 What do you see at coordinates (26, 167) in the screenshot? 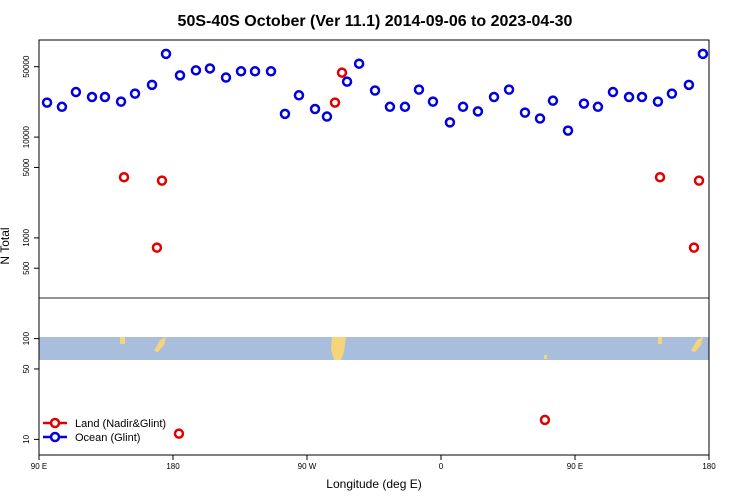
I see `y-tick-label: 5000` at bounding box center [26, 167].